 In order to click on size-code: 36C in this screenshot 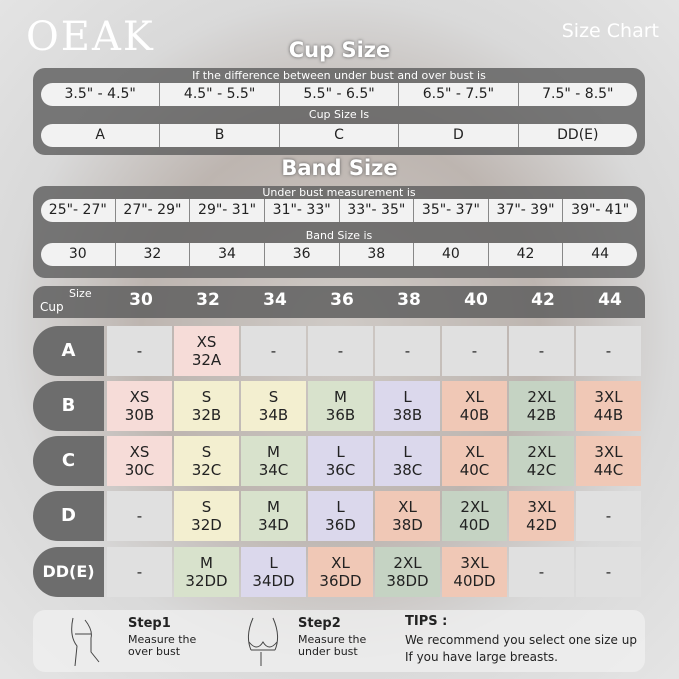, I will do `click(340, 470)`.